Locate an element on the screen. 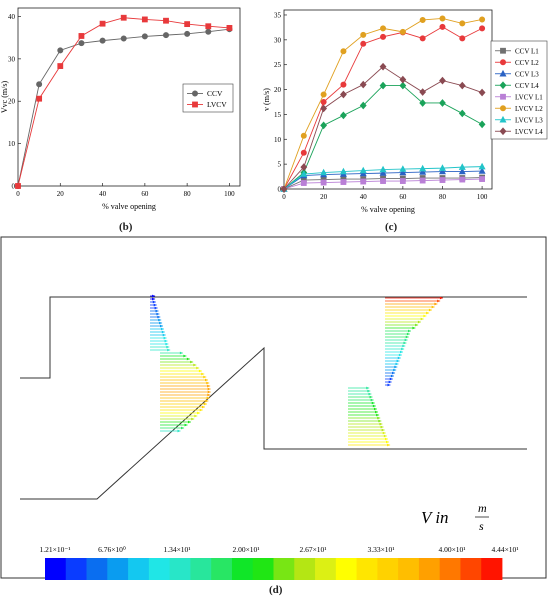 This screenshot has height=600, width=550. series-lvcv-l4 is located at coordinates (383, 127).